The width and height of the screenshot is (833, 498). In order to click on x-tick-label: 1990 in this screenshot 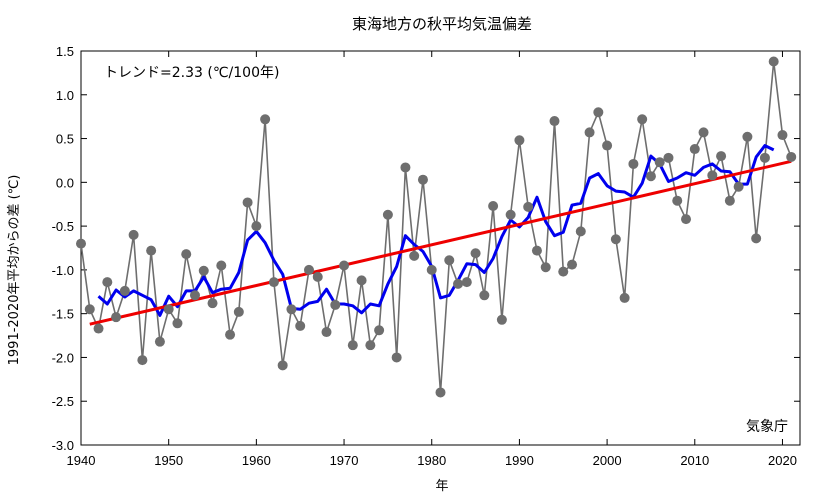, I will do `click(519, 460)`.